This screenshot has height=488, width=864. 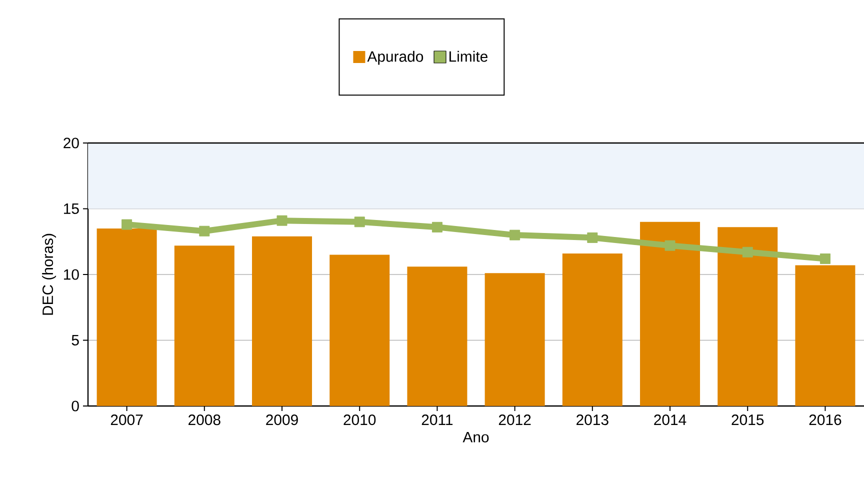 What do you see at coordinates (71, 209) in the screenshot?
I see `y-tick-label: 15` at bounding box center [71, 209].